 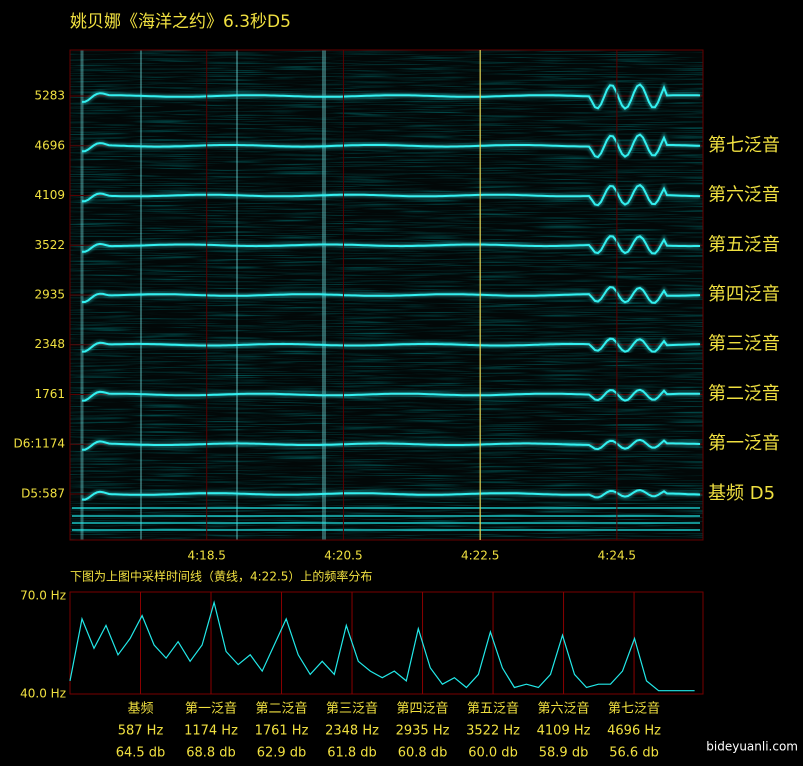 I want to click on x-tick-label: 4:22.5, so click(x=480, y=556).